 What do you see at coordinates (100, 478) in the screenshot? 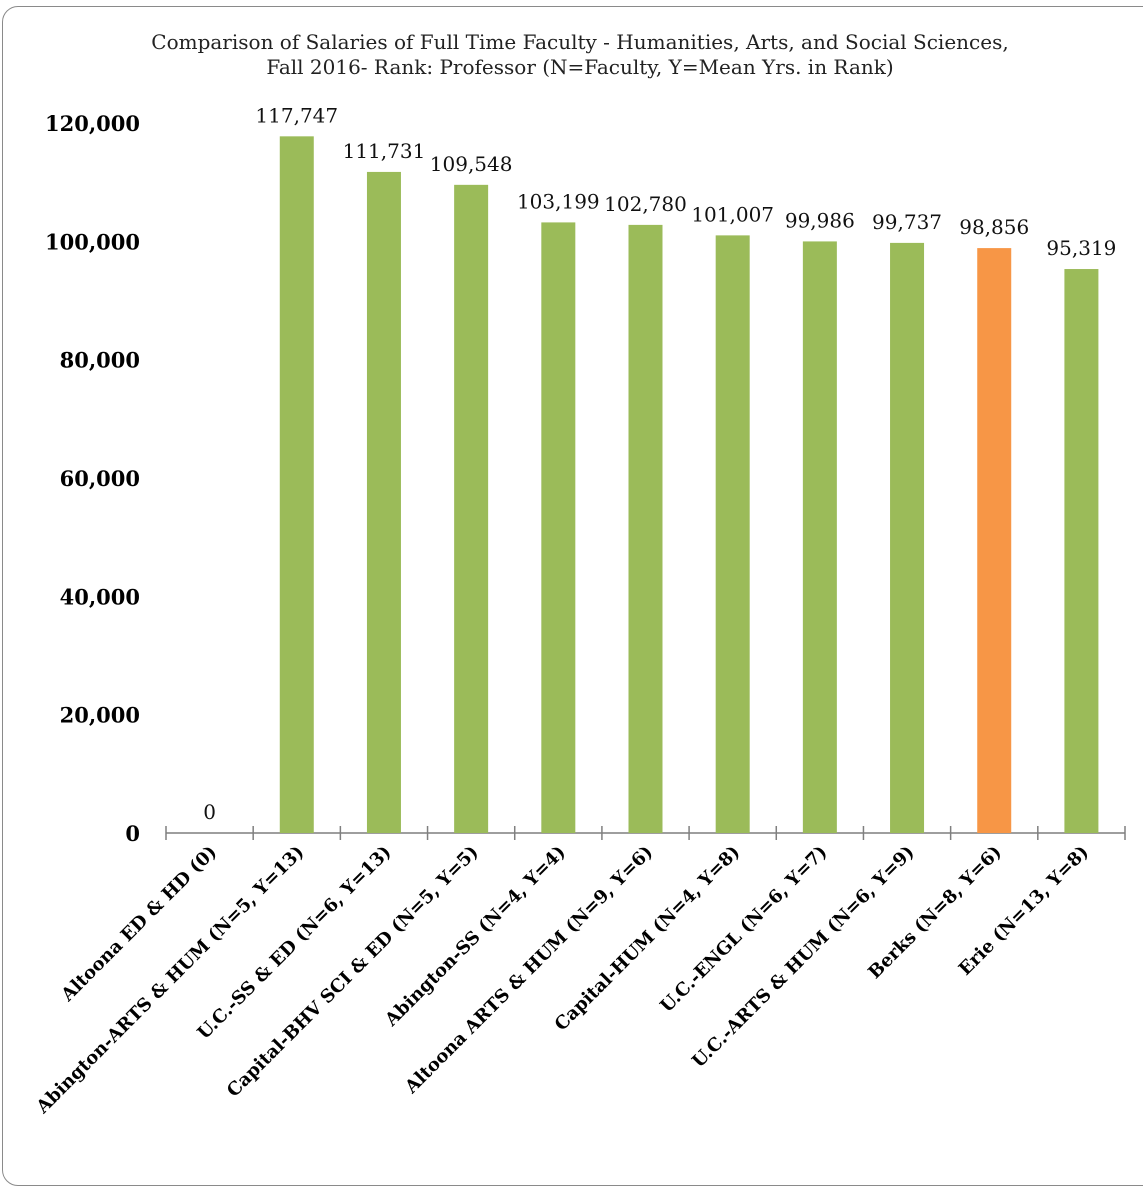
I see `y-tick-label: 60,000` at bounding box center [100, 478].